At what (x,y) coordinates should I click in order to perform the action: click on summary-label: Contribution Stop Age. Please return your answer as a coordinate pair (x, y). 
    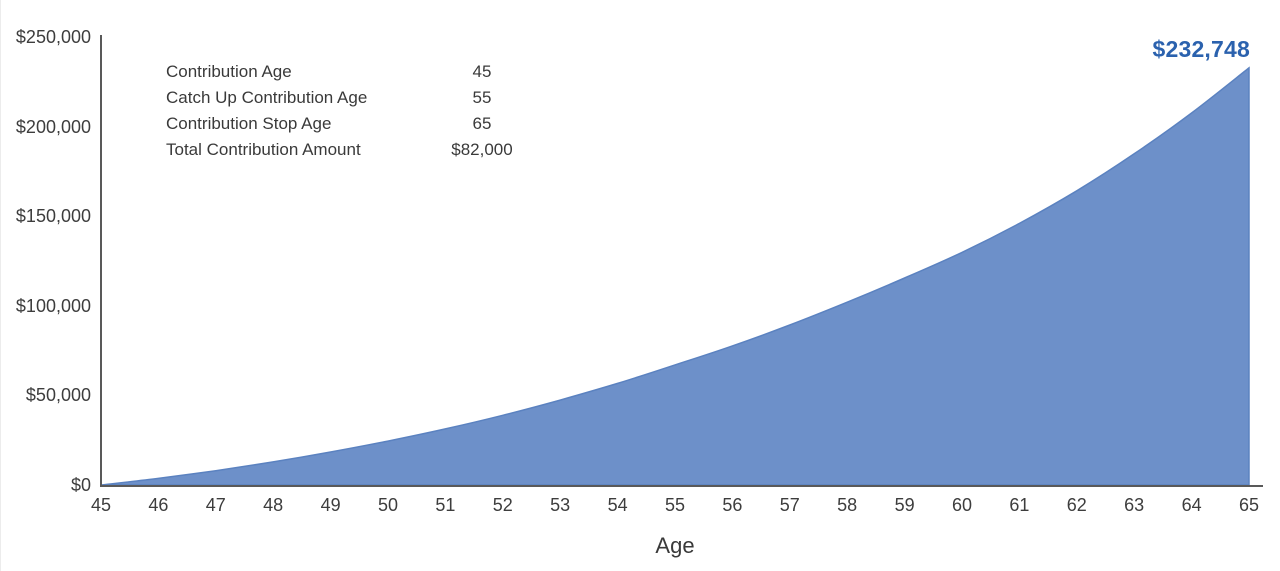
    Looking at the image, I should click on (249, 123).